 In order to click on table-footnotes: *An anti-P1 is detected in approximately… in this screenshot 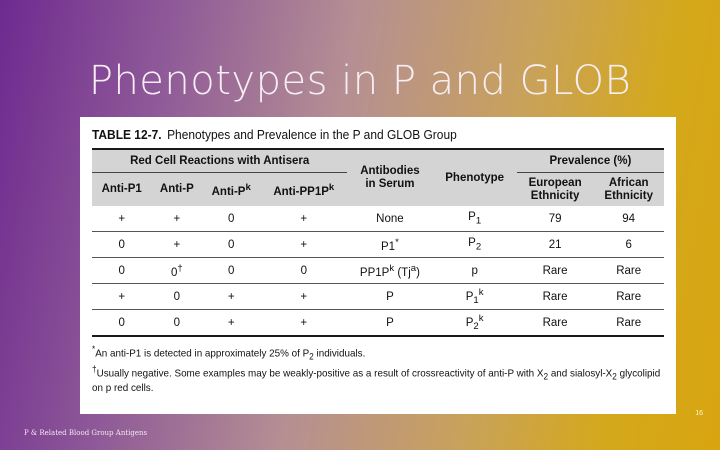, I will do `click(377, 368)`.